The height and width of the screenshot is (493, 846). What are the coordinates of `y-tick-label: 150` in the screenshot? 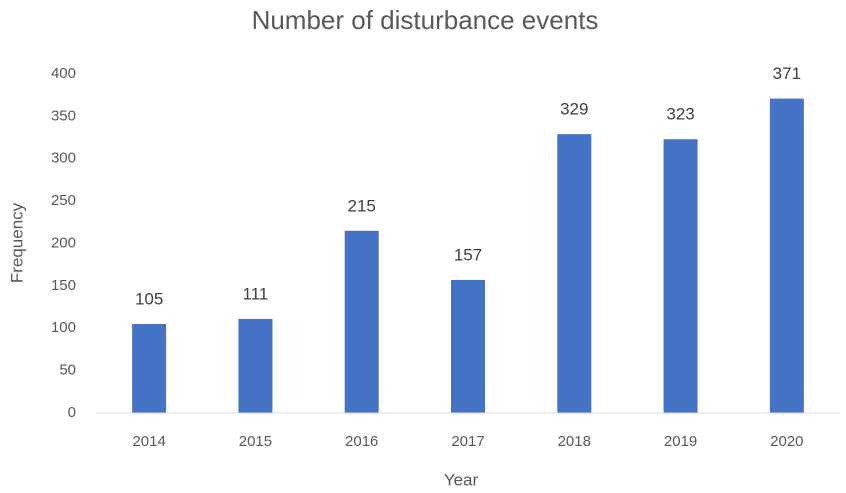 It's located at (63, 285).